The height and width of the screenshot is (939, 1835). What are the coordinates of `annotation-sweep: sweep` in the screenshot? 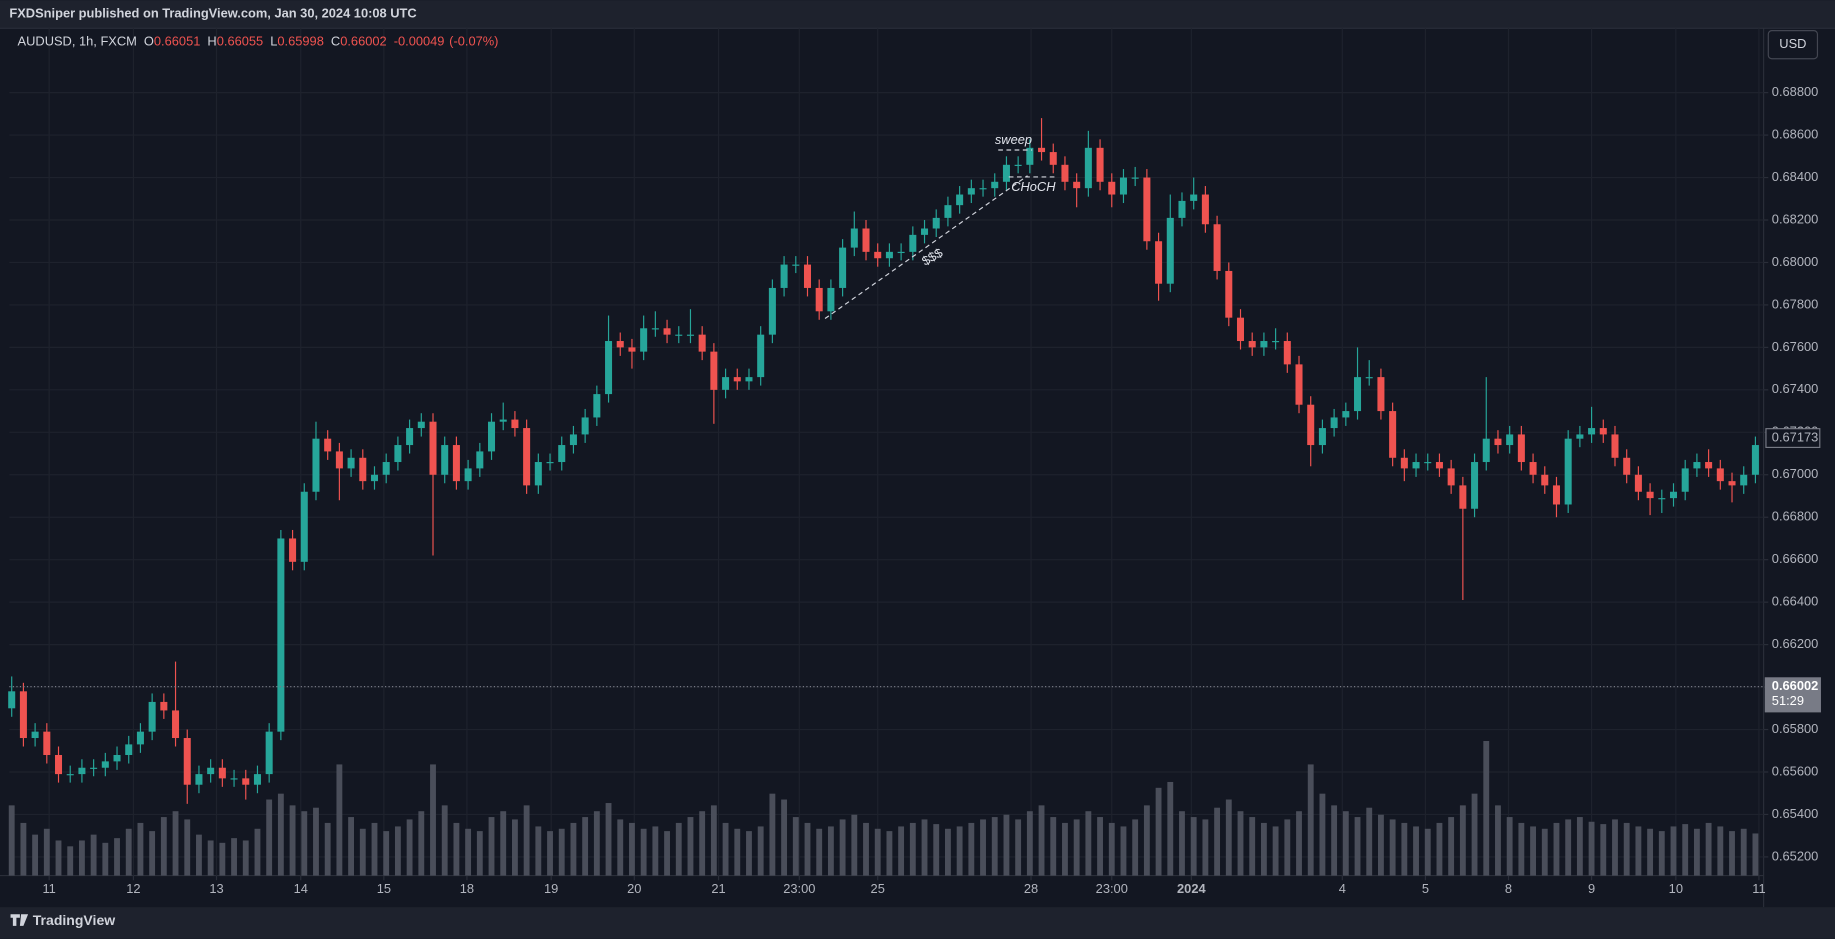 It's located at (1013, 139).